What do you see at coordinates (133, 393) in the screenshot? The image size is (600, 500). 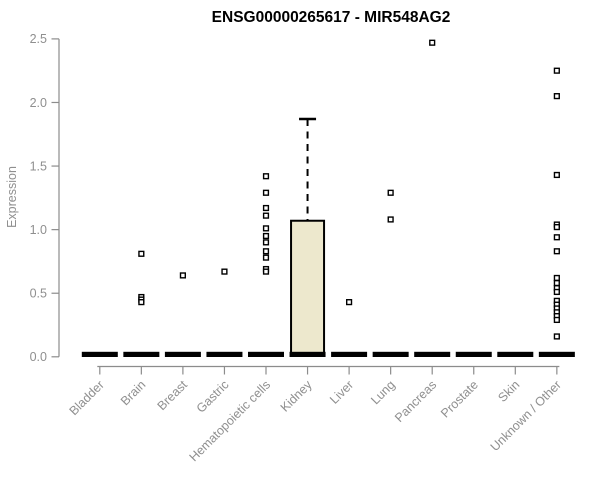 I see `x-tick-label: Brain` at bounding box center [133, 393].